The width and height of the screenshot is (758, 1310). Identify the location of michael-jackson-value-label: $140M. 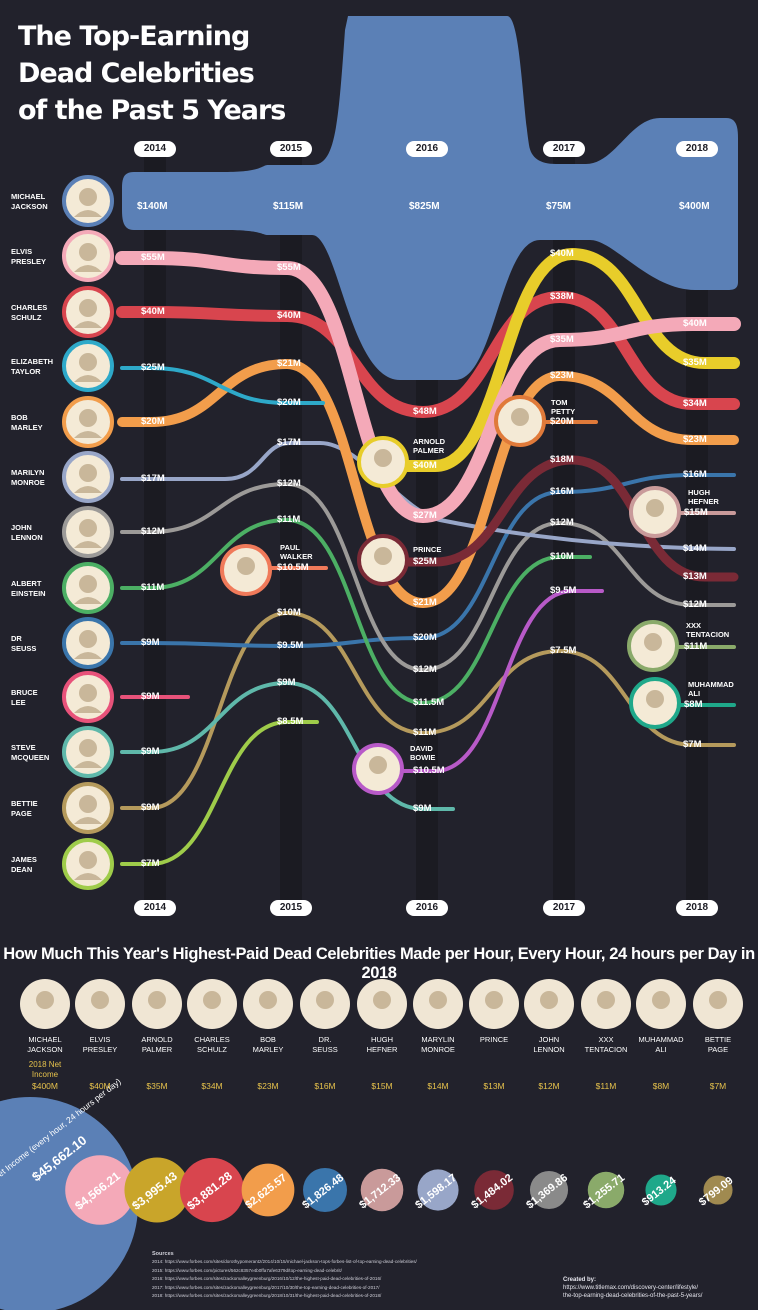
(152, 206).